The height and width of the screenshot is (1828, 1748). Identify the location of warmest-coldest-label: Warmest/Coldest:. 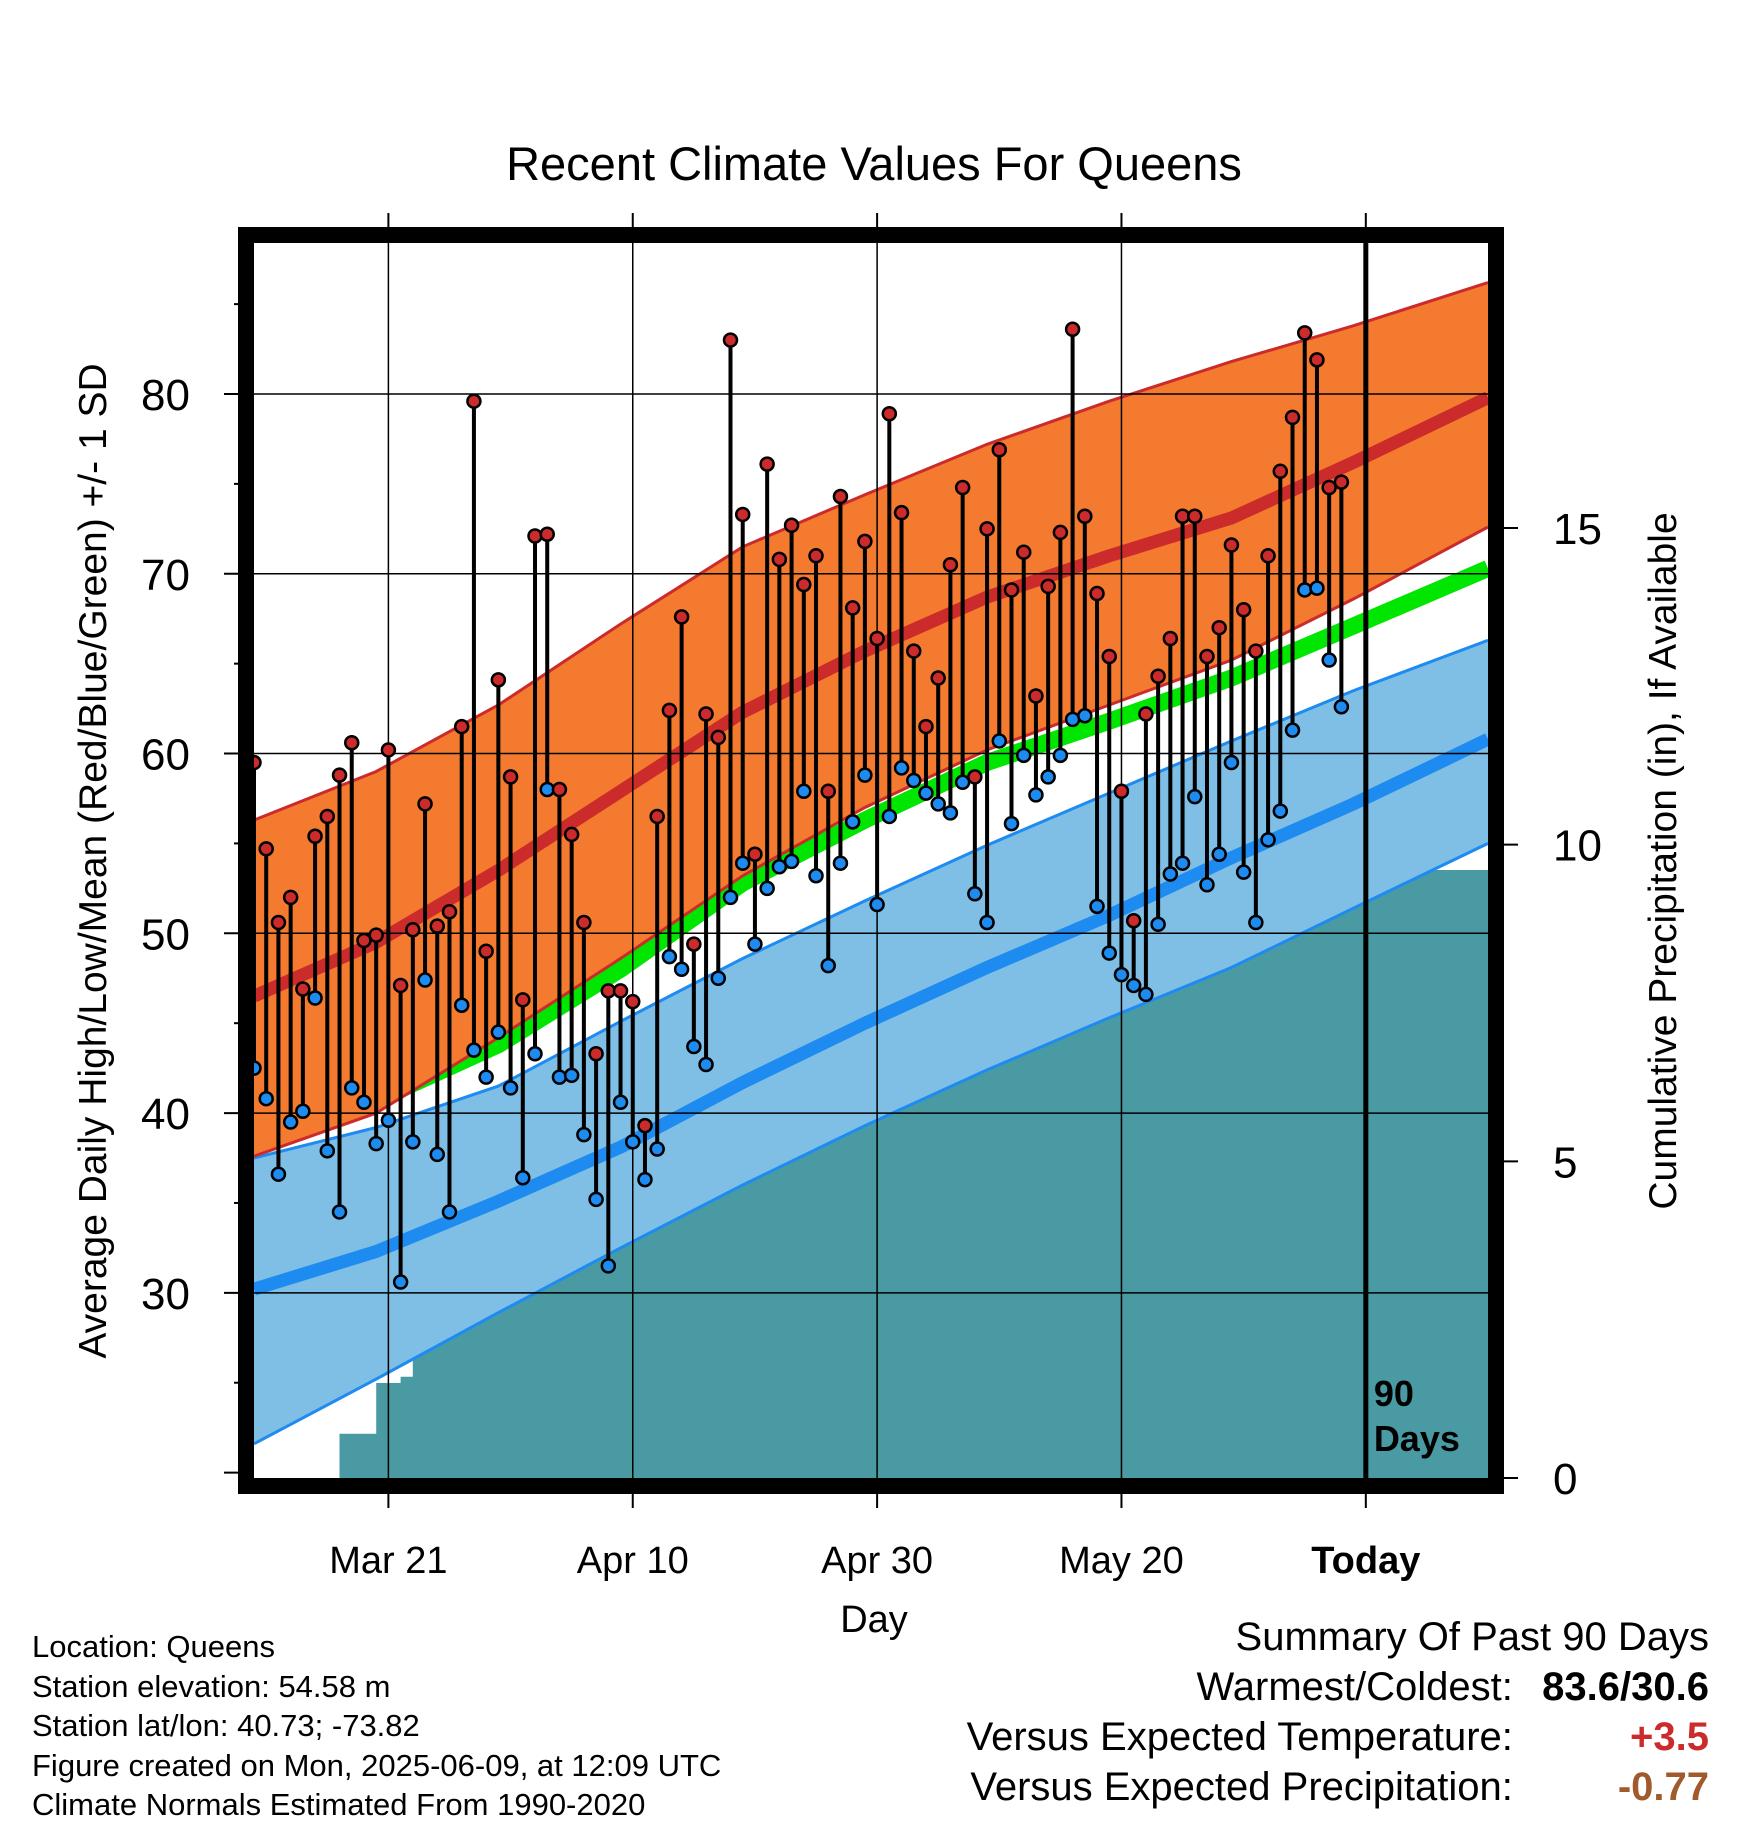
(1354, 1687).